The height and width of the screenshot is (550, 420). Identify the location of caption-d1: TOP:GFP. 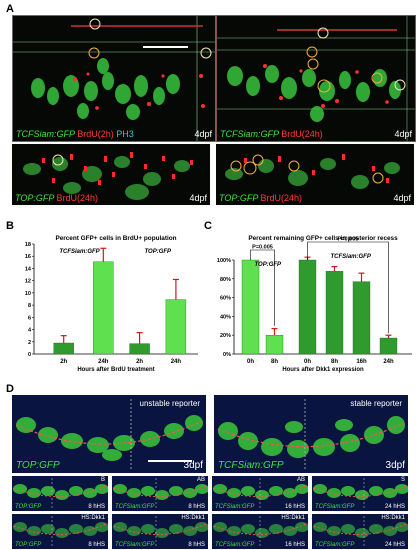
(38, 465).